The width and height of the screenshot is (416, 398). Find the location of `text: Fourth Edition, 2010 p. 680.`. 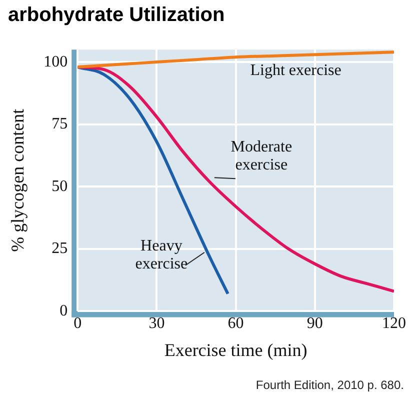

text: Fourth Edition, 2010 p. 680. is located at coordinates (330, 385).